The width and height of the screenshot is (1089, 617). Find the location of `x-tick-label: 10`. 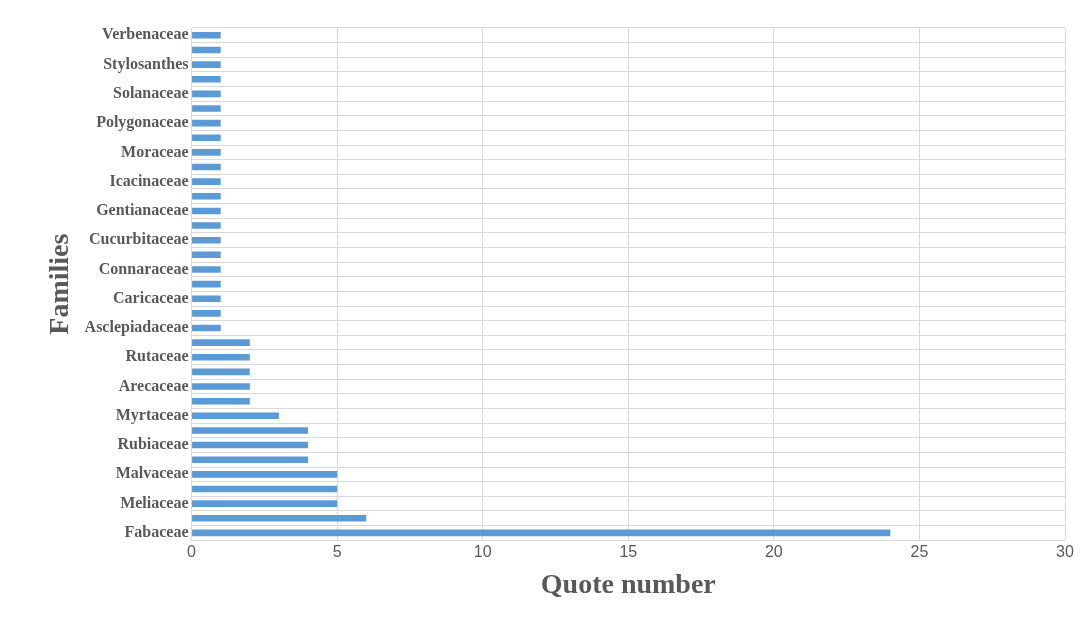

x-tick-label: 10 is located at coordinates (482, 552).